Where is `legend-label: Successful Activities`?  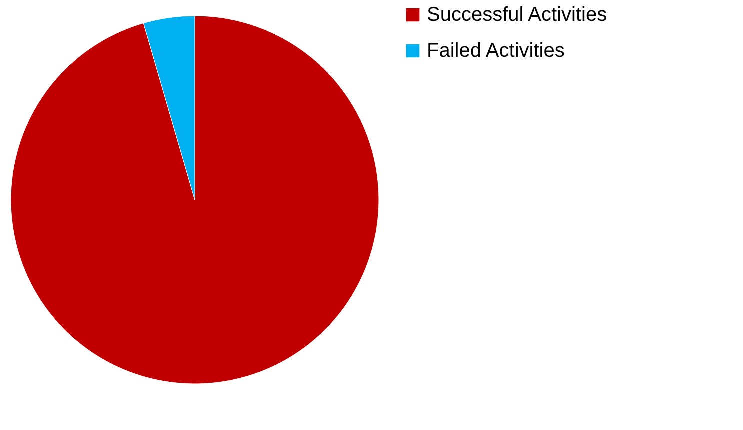
legend-label: Successful Activities is located at coordinates (517, 15).